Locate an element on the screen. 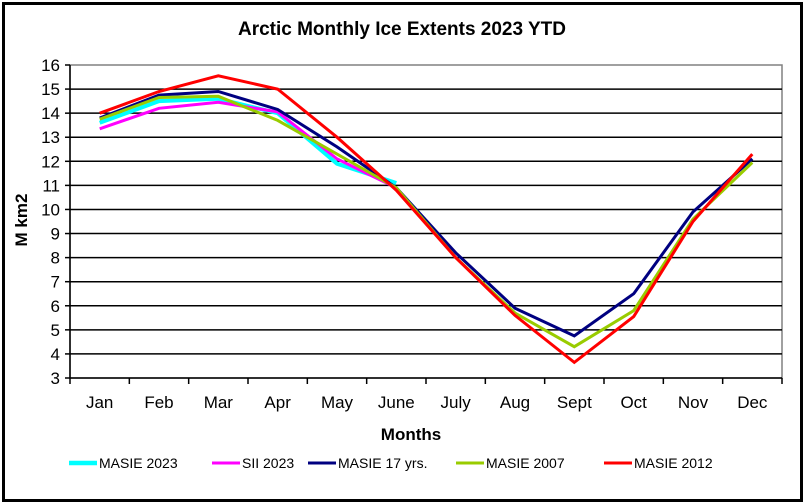  x-tick-label: Nov is located at coordinates (693, 402).